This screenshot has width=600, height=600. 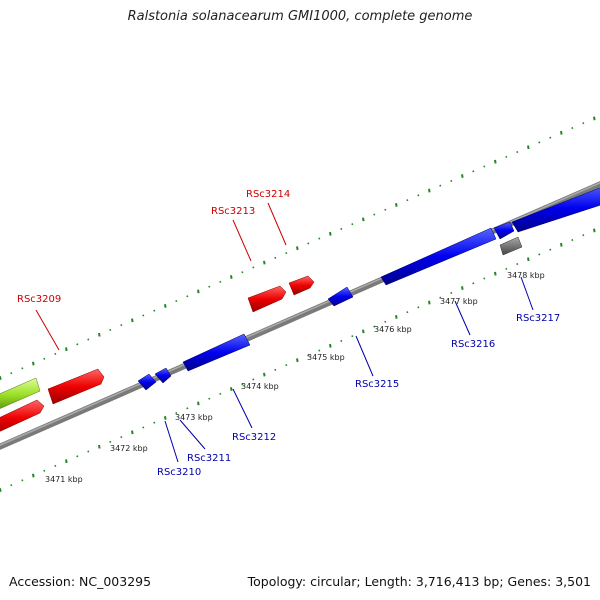 What do you see at coordinates (438, 256) in the screenshot?
I see `gene-arrow-rsc3216` at bounding box center [438, 256].